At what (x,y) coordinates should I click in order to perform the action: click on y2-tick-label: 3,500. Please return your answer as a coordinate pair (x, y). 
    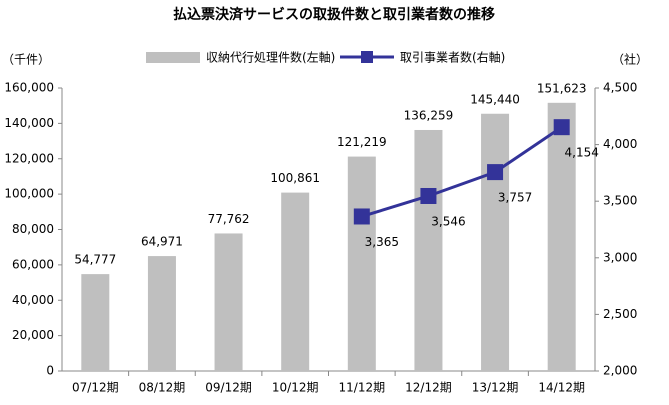
    Looking at the image, I should click on (620, 201).